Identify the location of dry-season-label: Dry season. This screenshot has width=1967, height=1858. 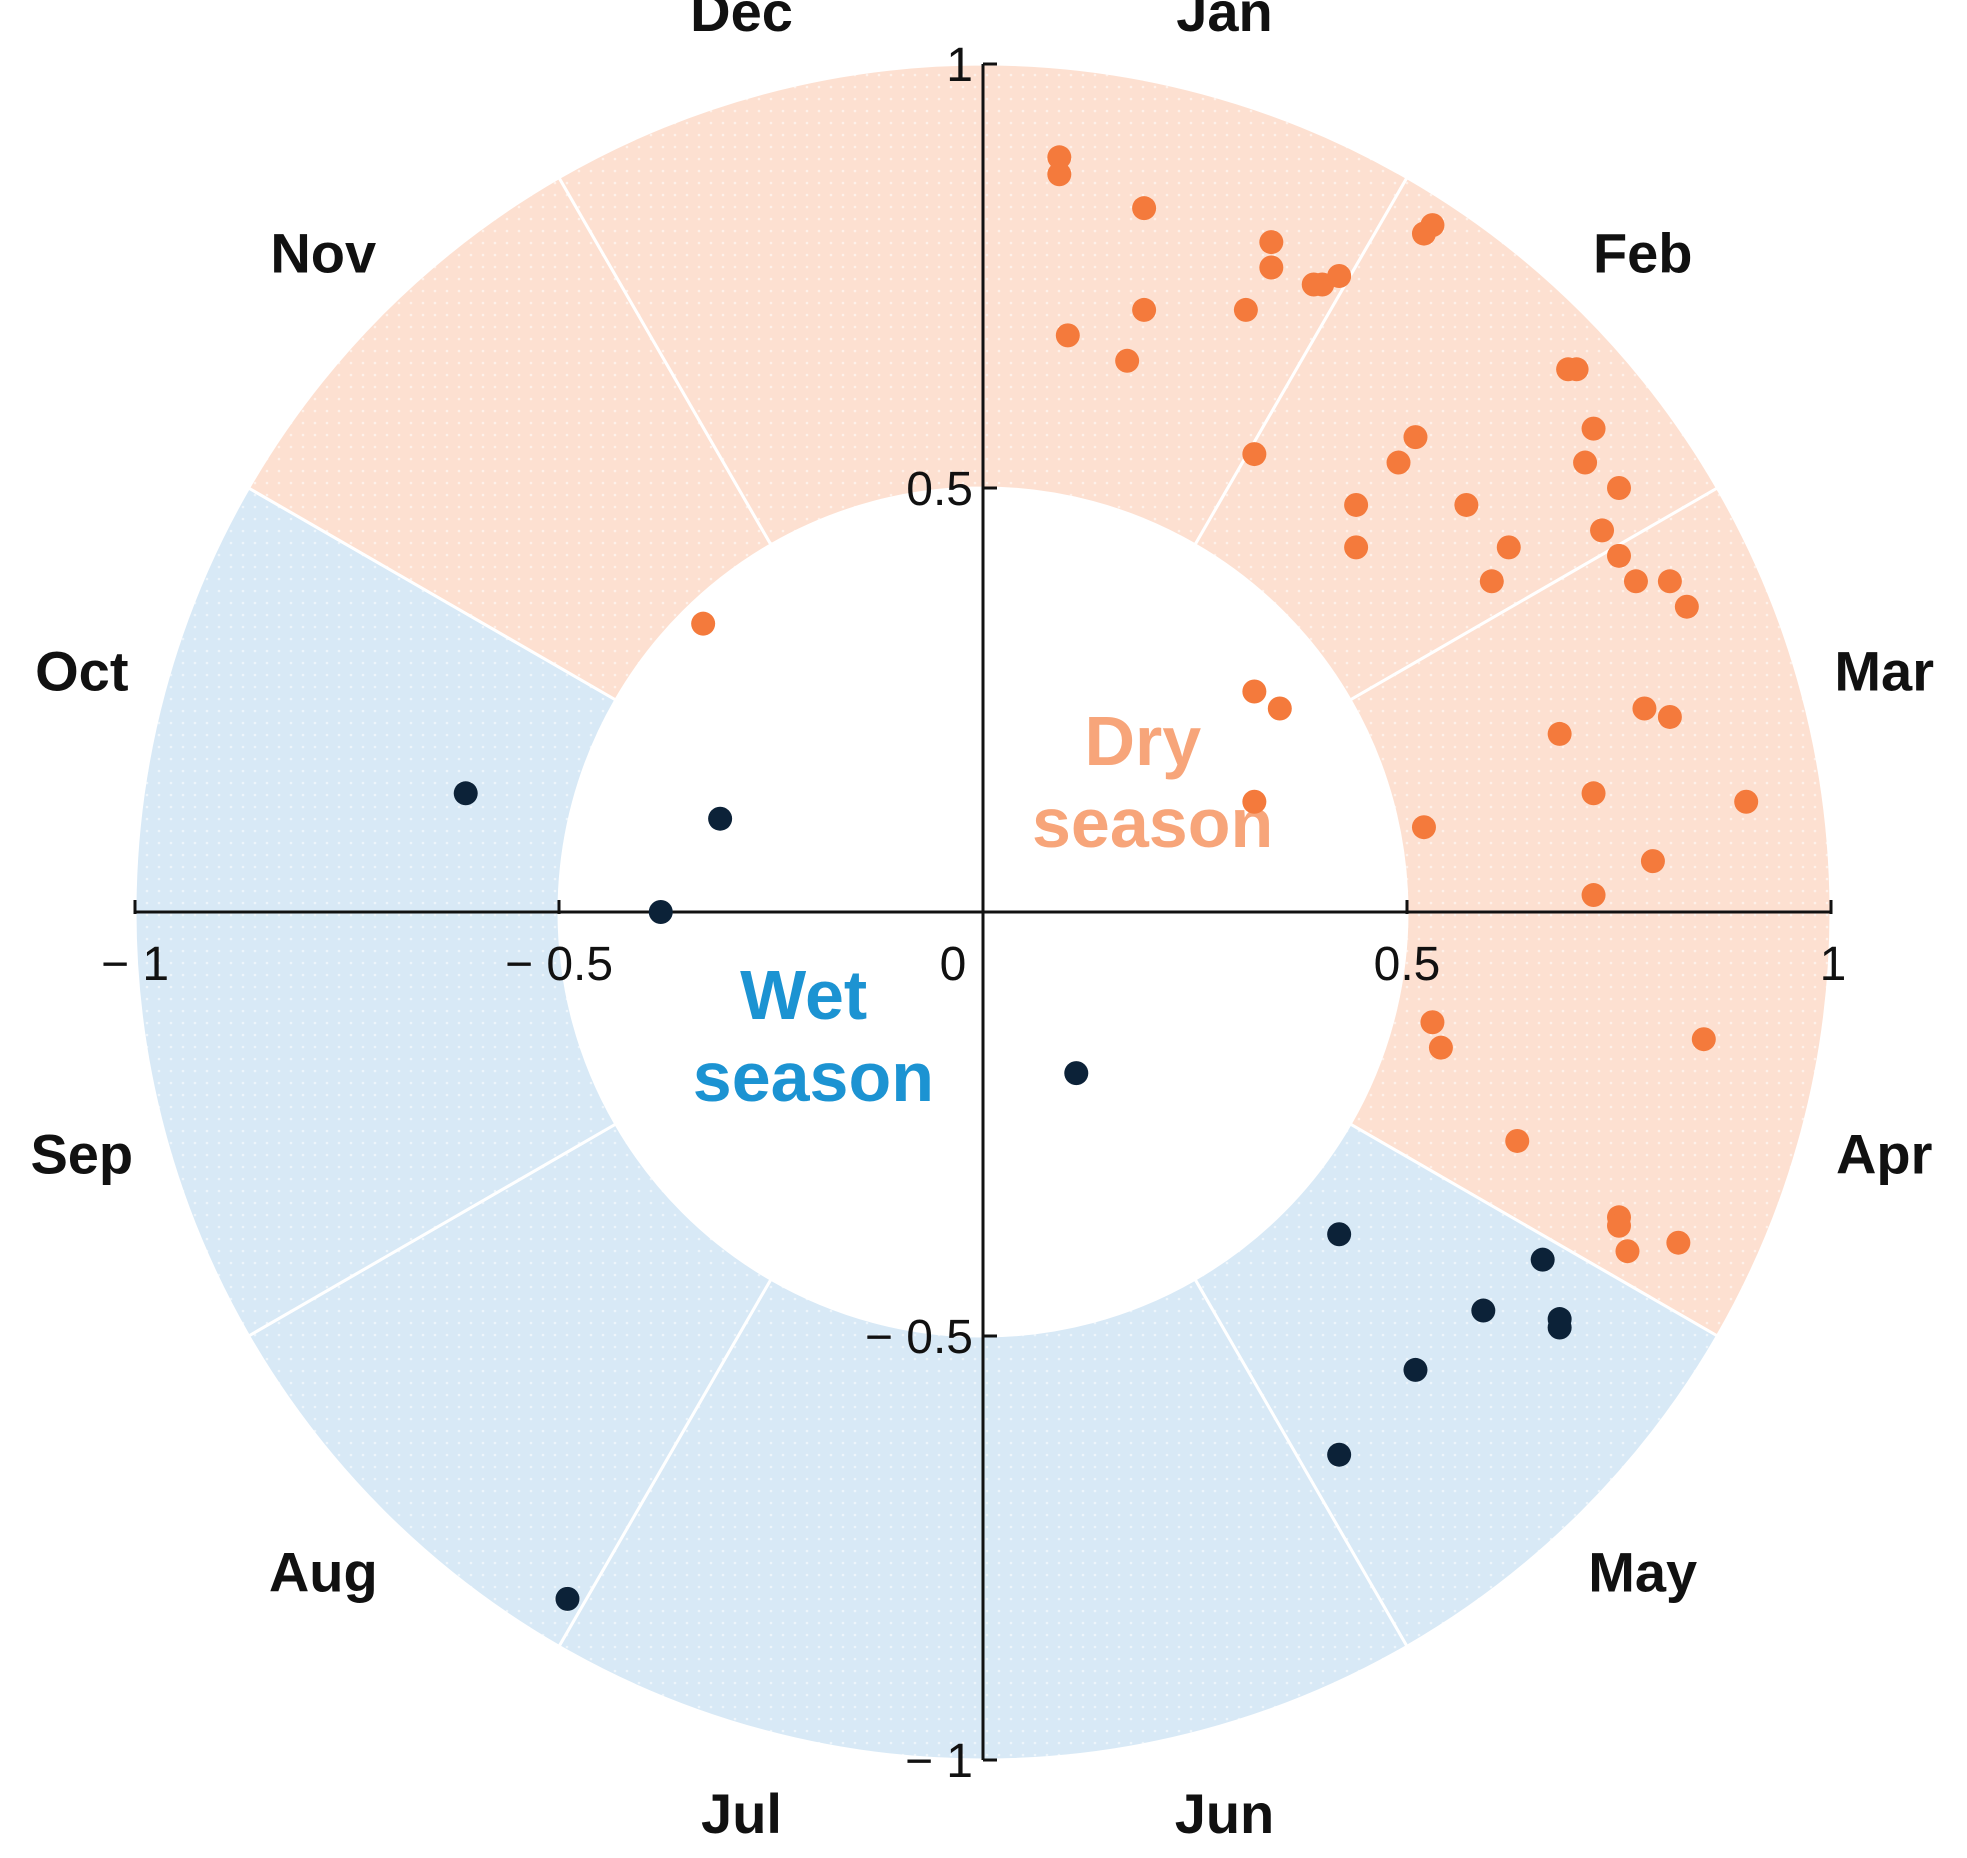
(1152, 782).